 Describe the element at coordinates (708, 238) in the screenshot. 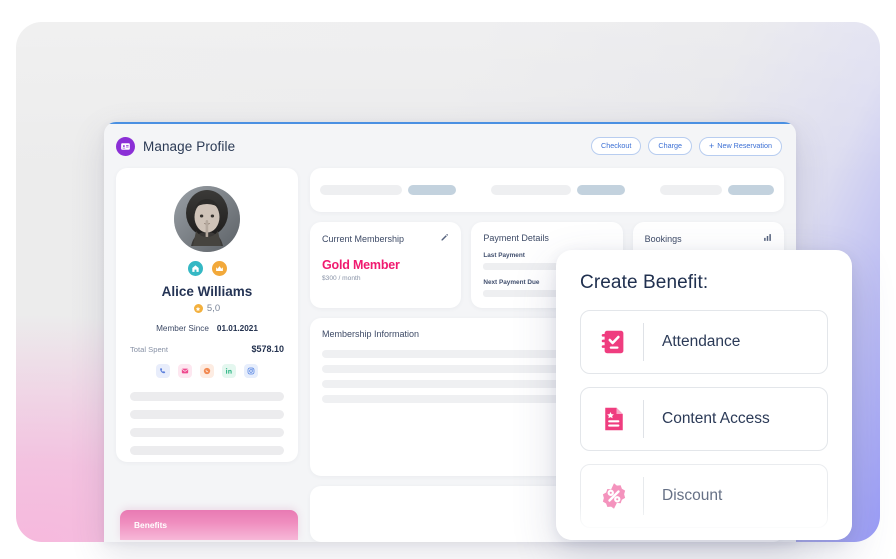

I see `bookings-header: Bookings` at that location.